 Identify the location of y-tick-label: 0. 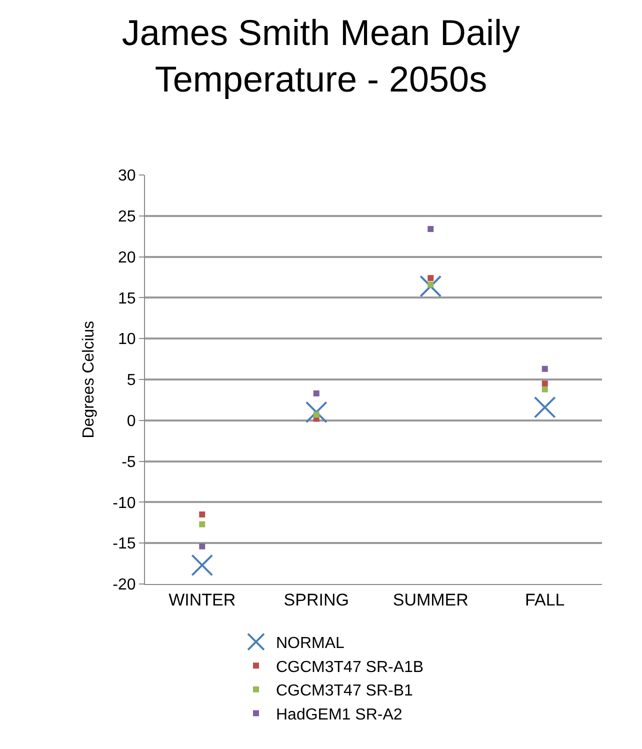
(131, 421).